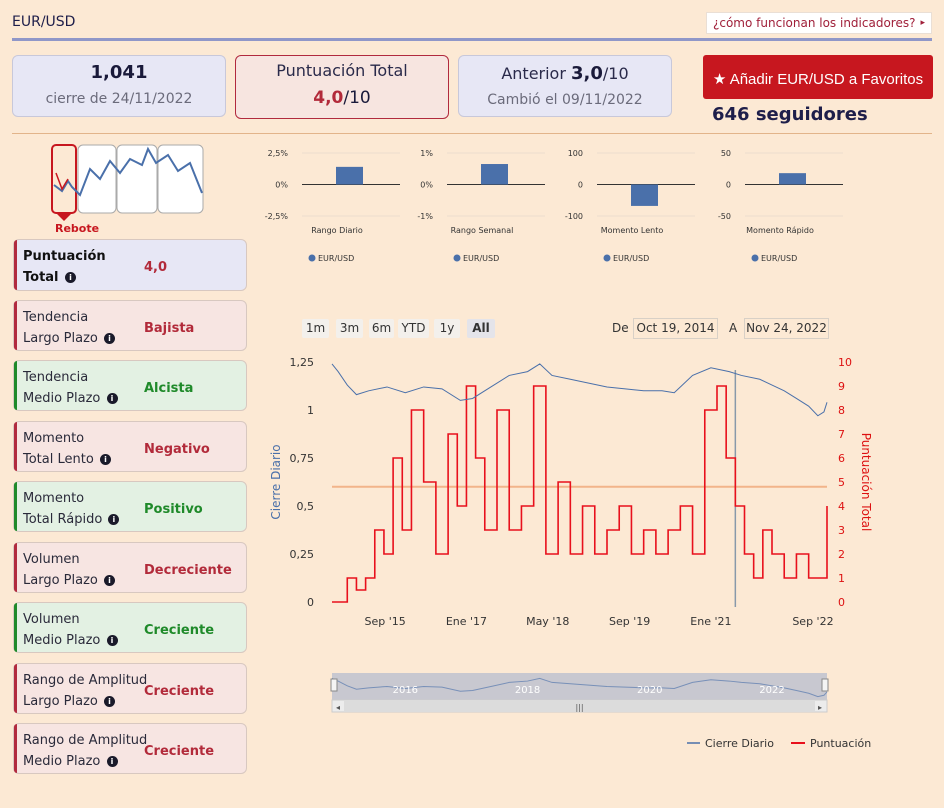 The width and height of the screenshot is (944, 808). What do you see at coordinates (814, 23) in the screenshot?
I see `help-link-label: ¿cómo funcionan los indicadores?` at bounding box center [814, 23].